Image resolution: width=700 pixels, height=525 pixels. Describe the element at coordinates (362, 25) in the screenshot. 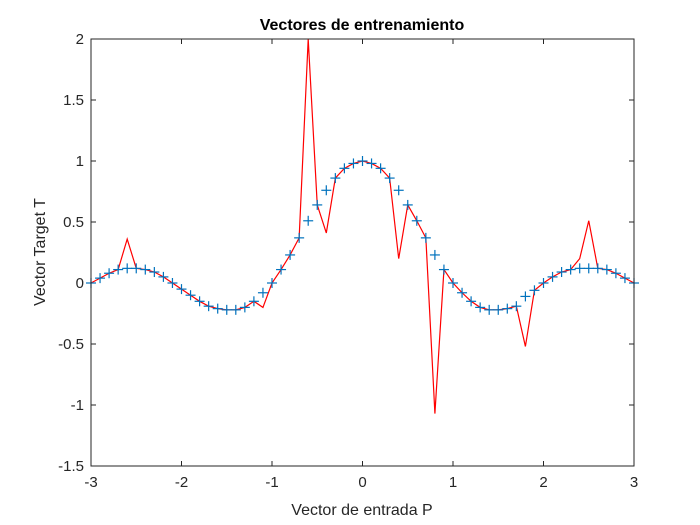

I see `chart-title: Vectores de entrenamiento` at that location.